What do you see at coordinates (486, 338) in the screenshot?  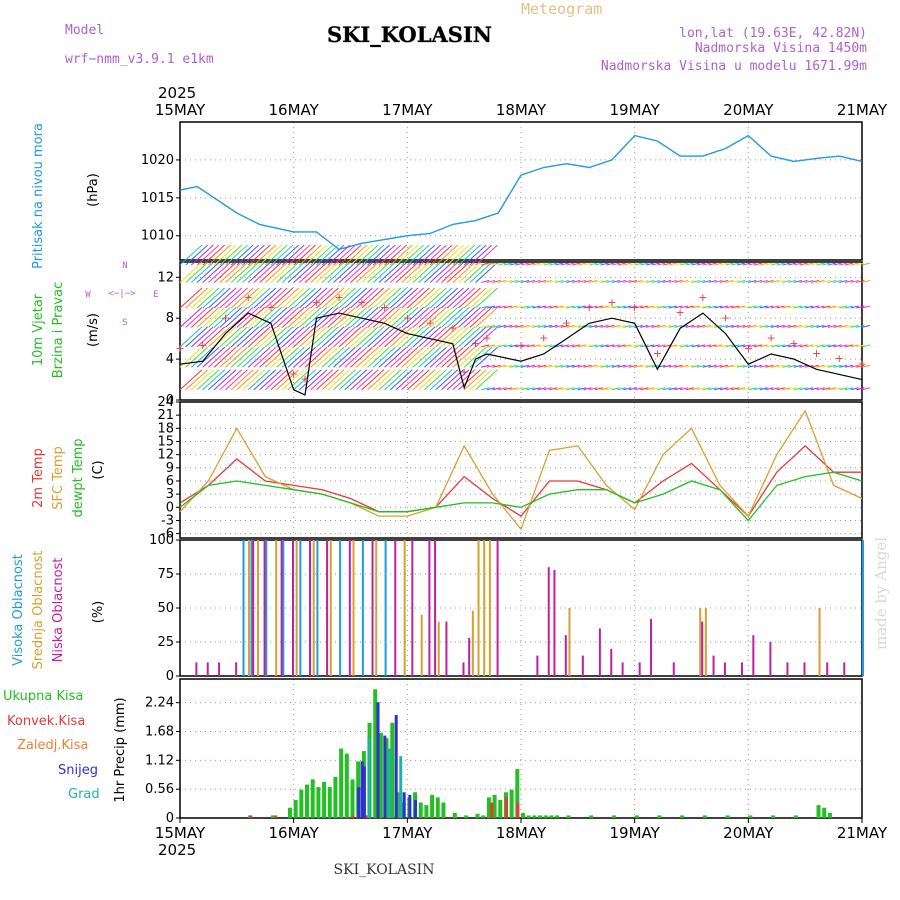 I see `wind-gust-marker: +` at bounding box center [486, 338].